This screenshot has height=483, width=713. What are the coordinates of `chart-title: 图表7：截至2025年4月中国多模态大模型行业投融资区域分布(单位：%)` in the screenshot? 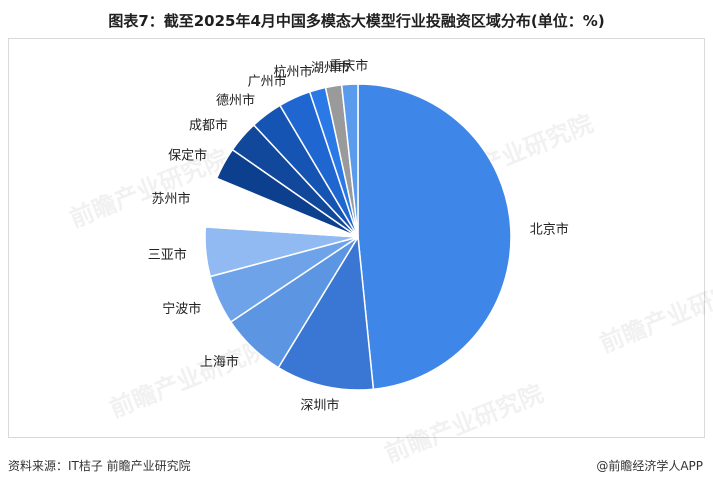 It's located at (356, 21).